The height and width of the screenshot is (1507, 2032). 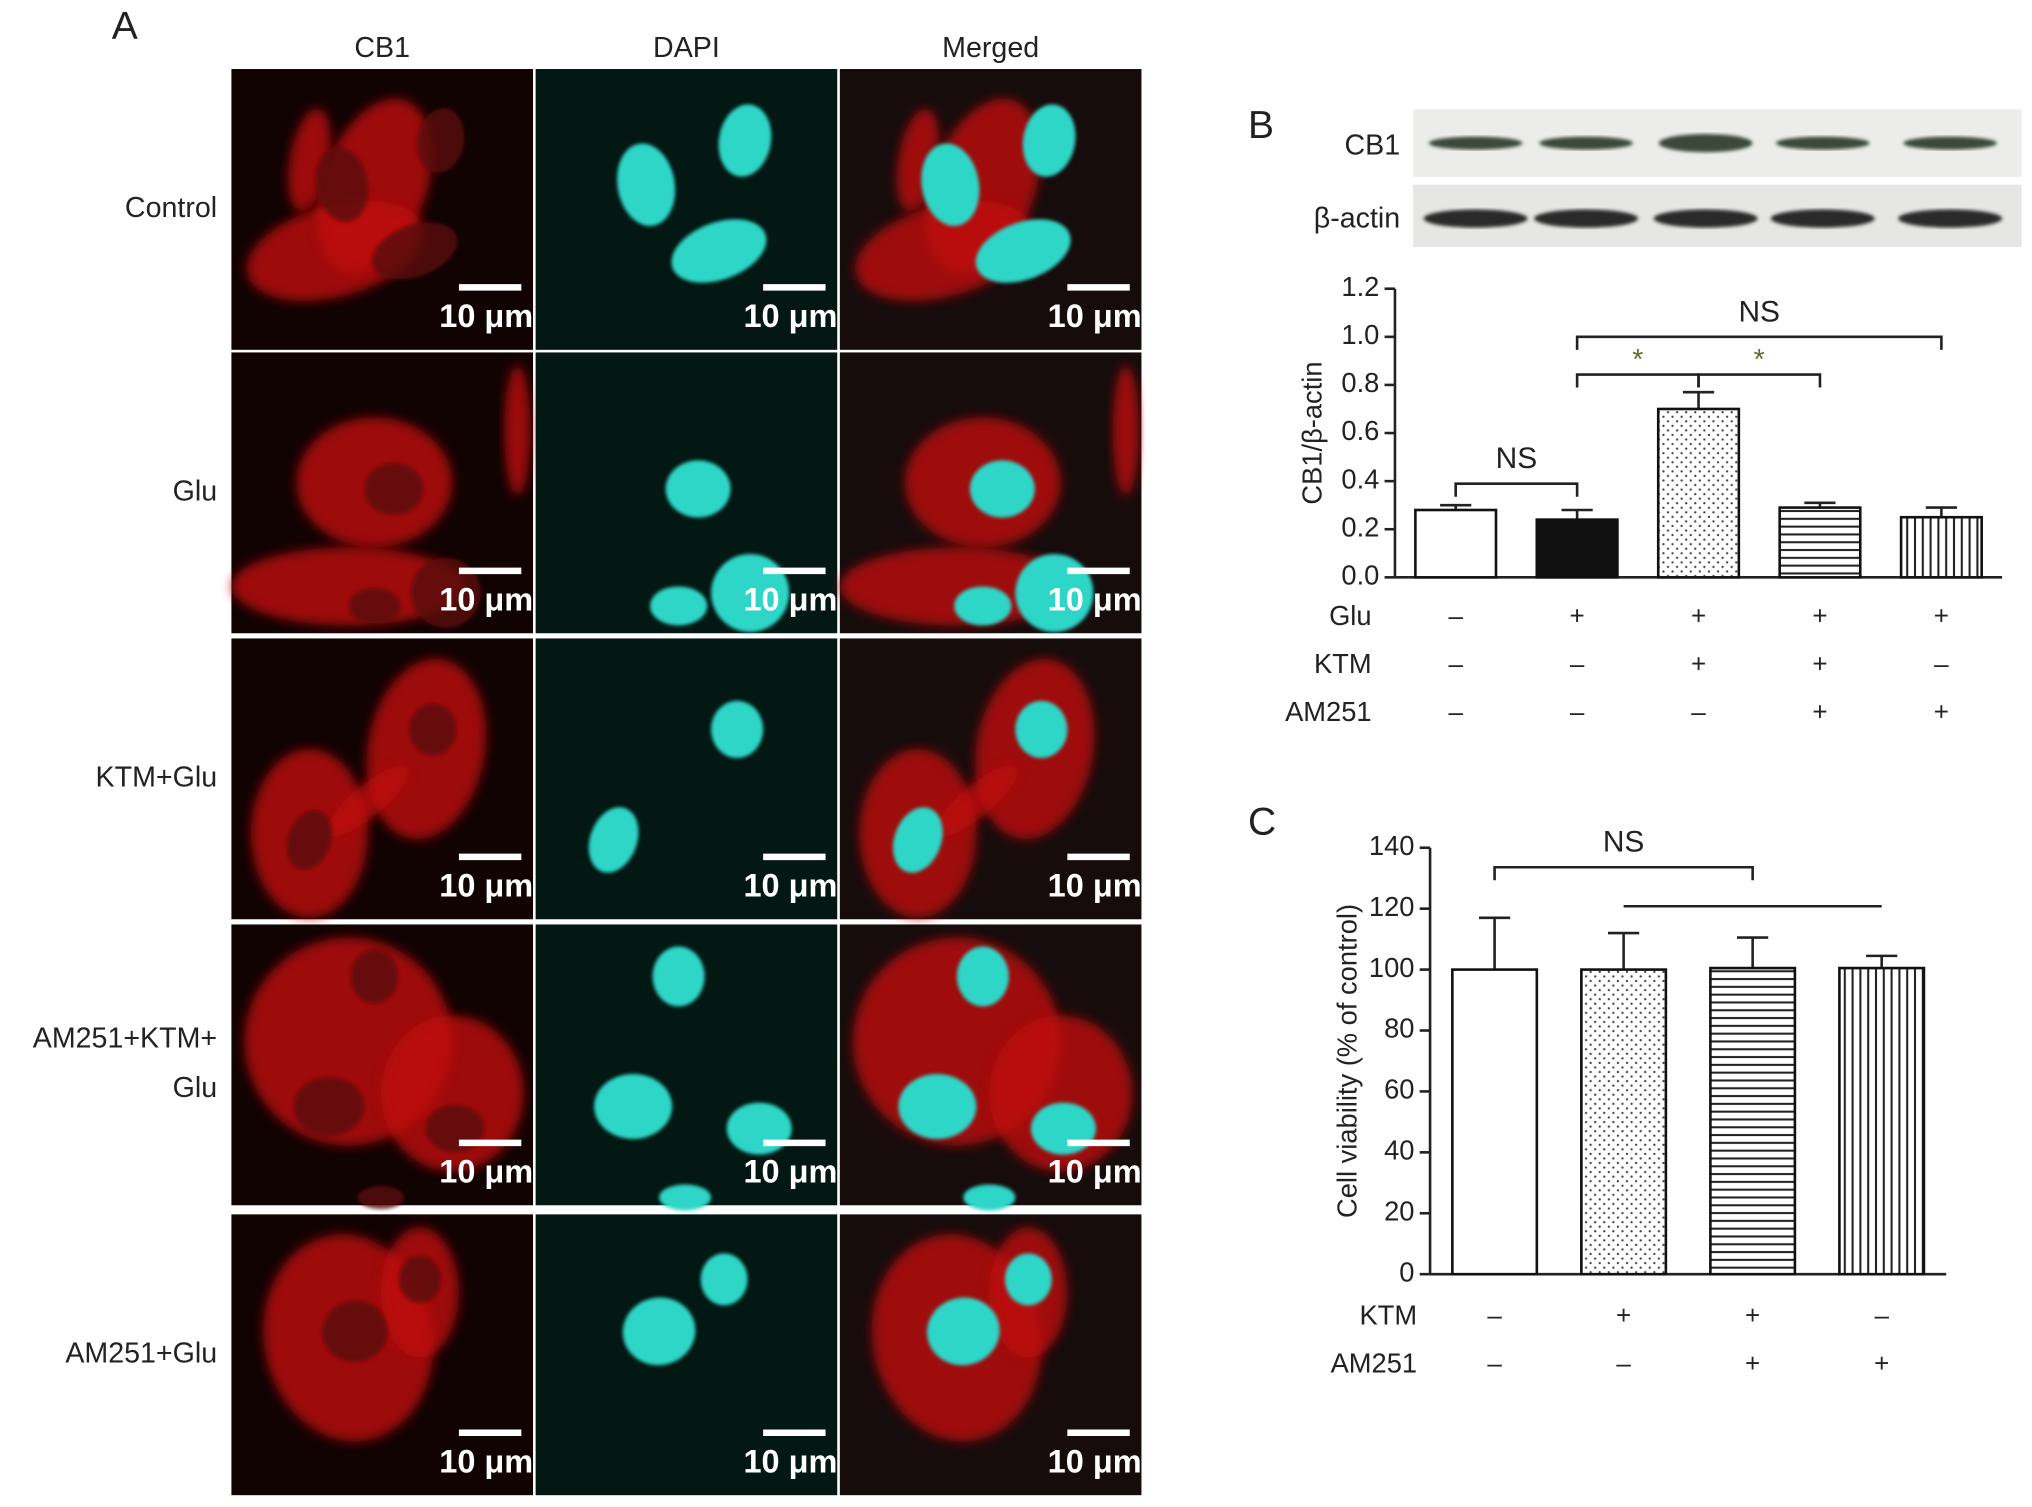 I want to click on y-tick-label: 0.0, so click(x=1360, y=575).